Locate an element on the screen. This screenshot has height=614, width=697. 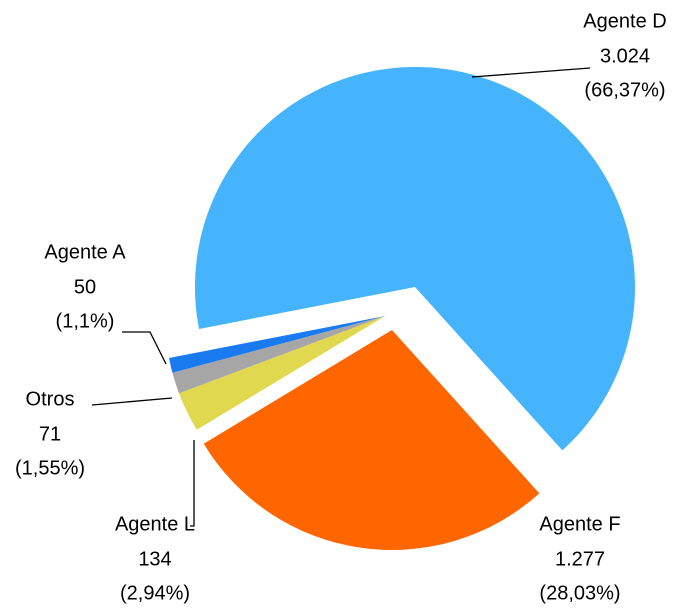
slice-label-name: Agente L is located at coordinates (155, 524).